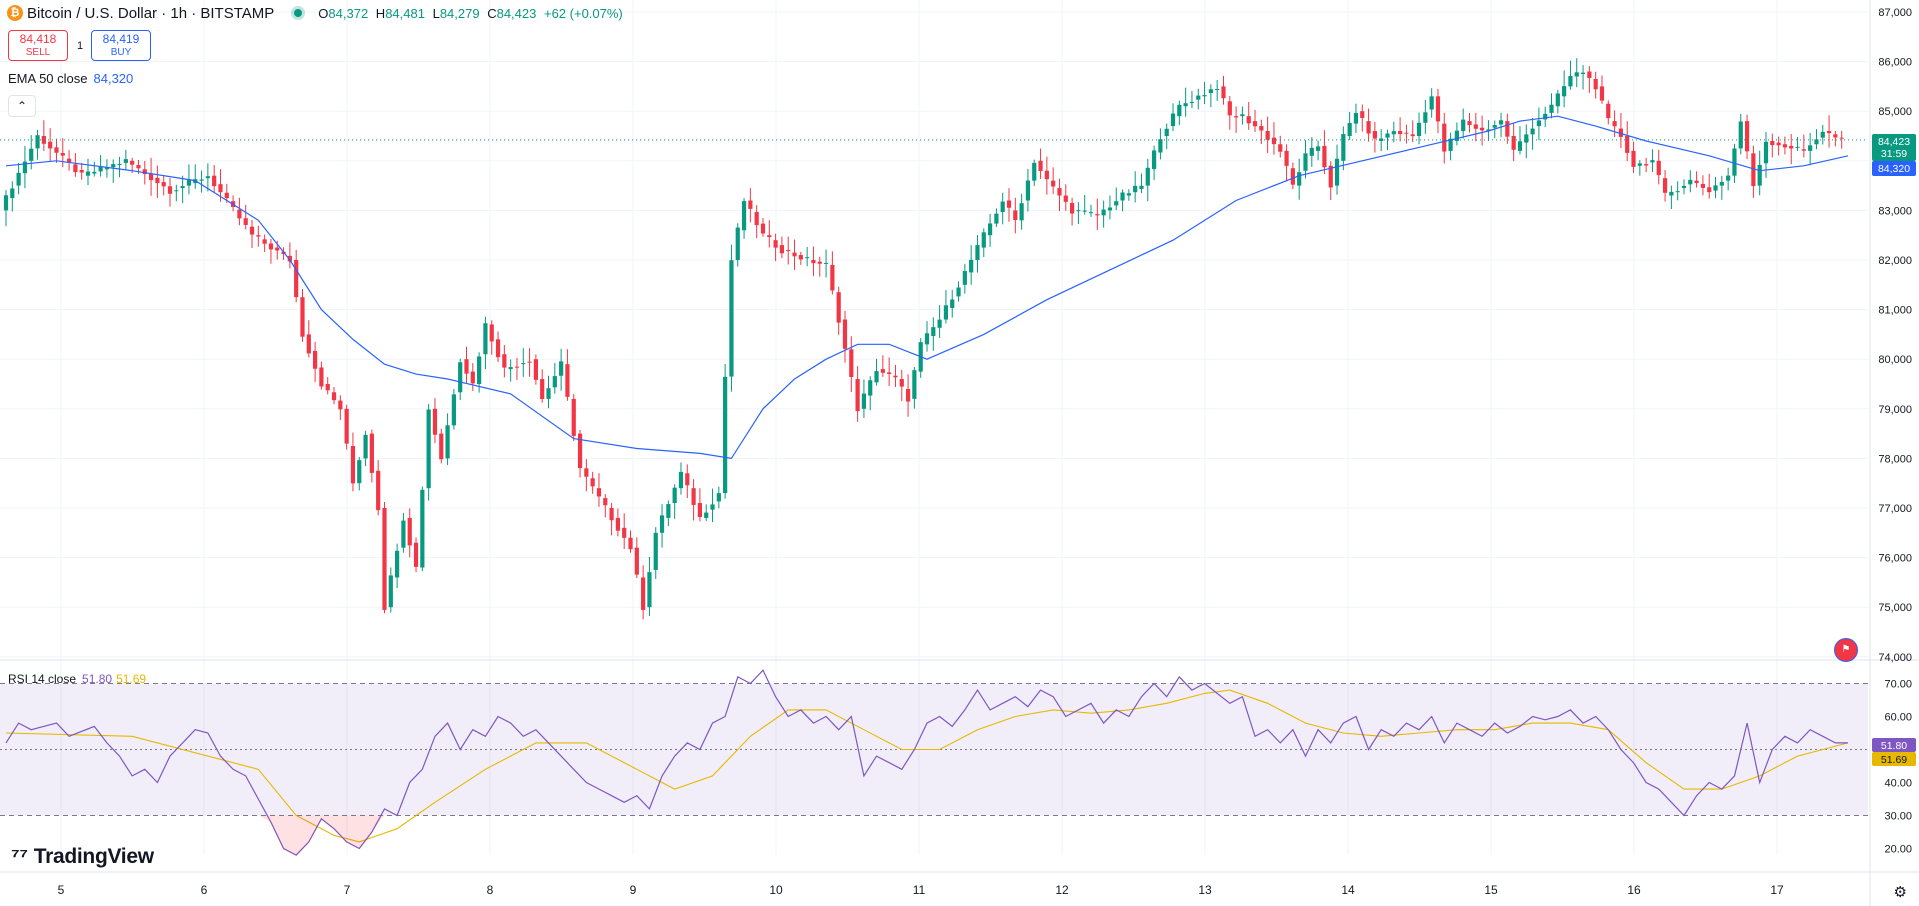 This screenshot has height=906, width=1919. What do you see at coordinates (1895, 311) in the screenshot?
I see `price-tick-label: 81,000` at bounding box center [1895, 311].